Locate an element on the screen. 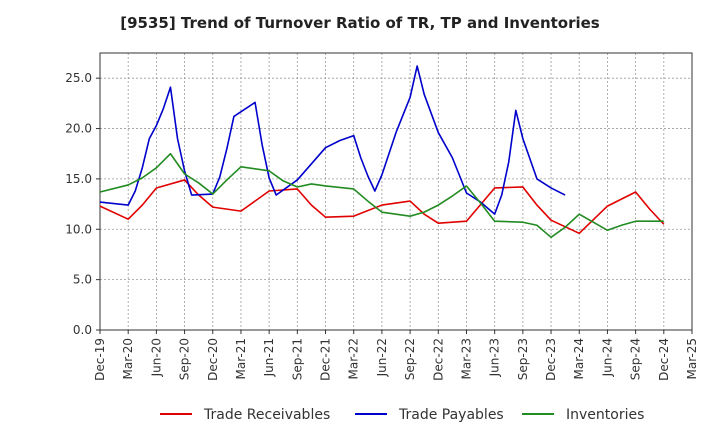 This screenshot has width=720, height=440. legend-label: Trade Receivables is located at coordinates (266, 415).